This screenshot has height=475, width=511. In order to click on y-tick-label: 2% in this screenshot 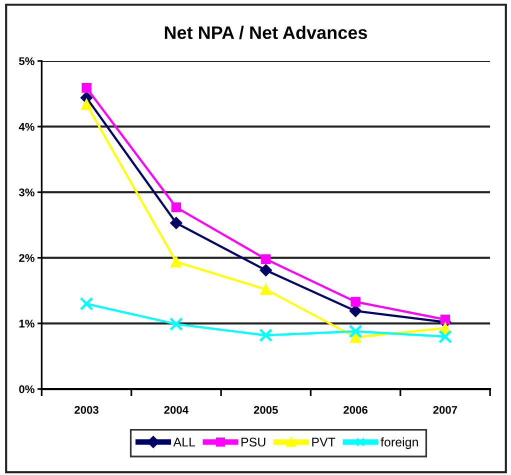, I will do `click(26, 258)`.